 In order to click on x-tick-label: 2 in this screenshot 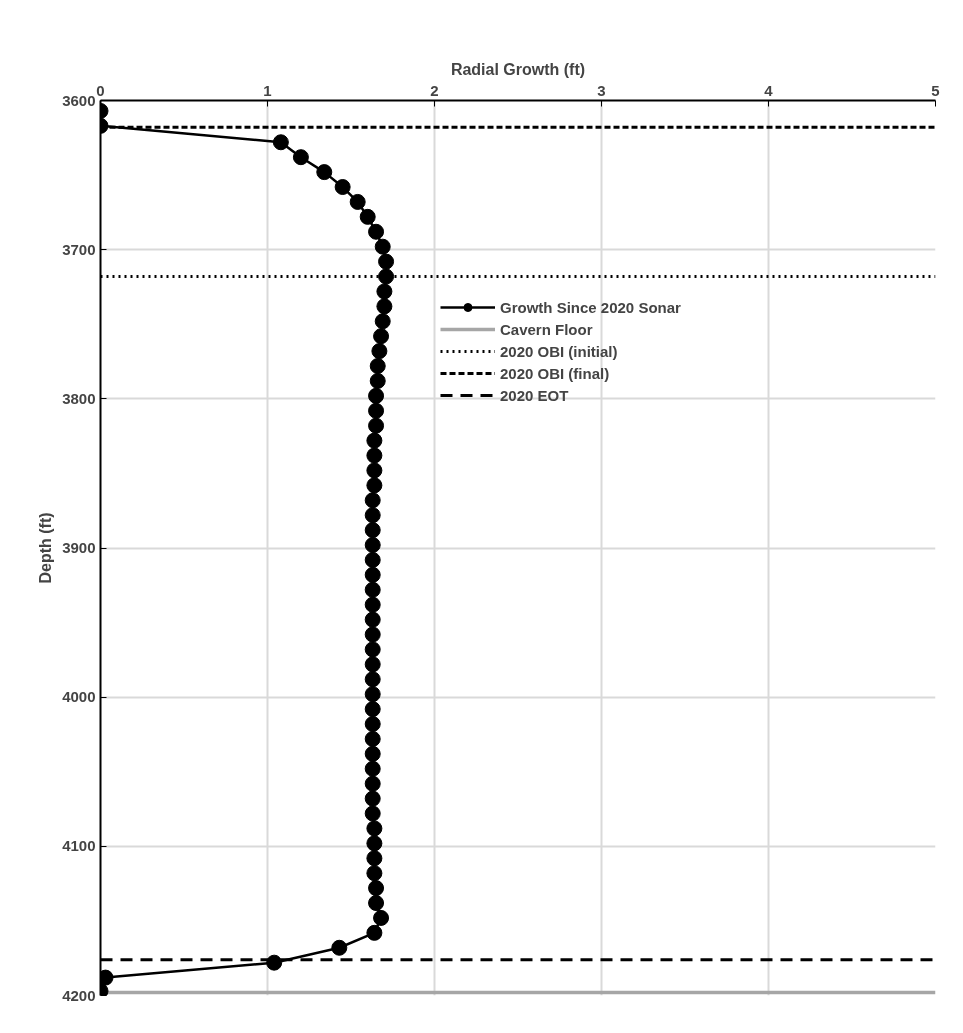, I will do `click(434, 90)`.